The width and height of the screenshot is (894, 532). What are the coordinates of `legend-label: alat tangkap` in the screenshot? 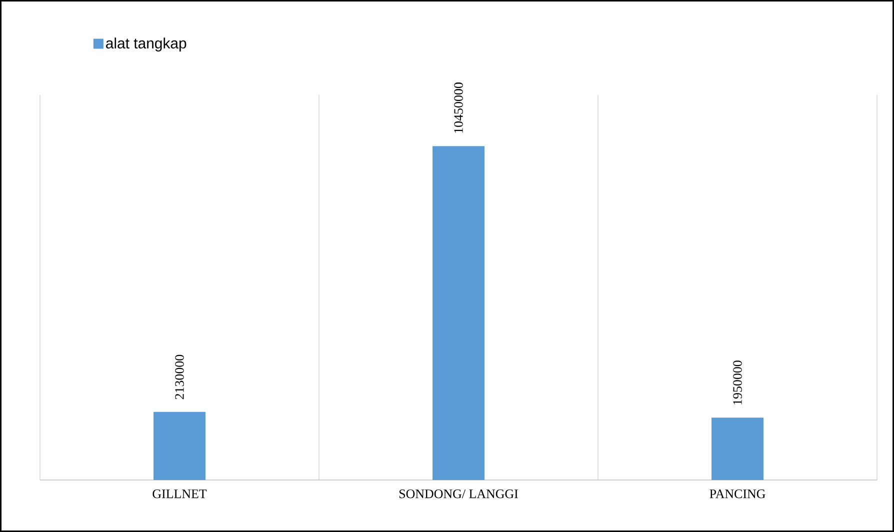 It's located at (146, 45).